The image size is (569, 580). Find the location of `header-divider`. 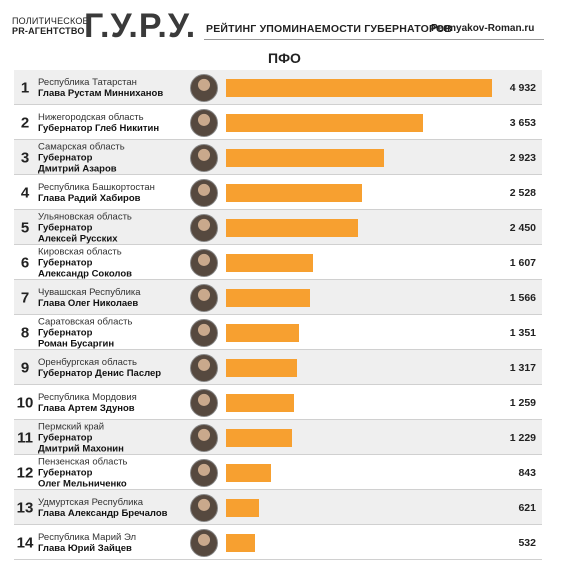

header-divider is located at coordinates (374, 39).